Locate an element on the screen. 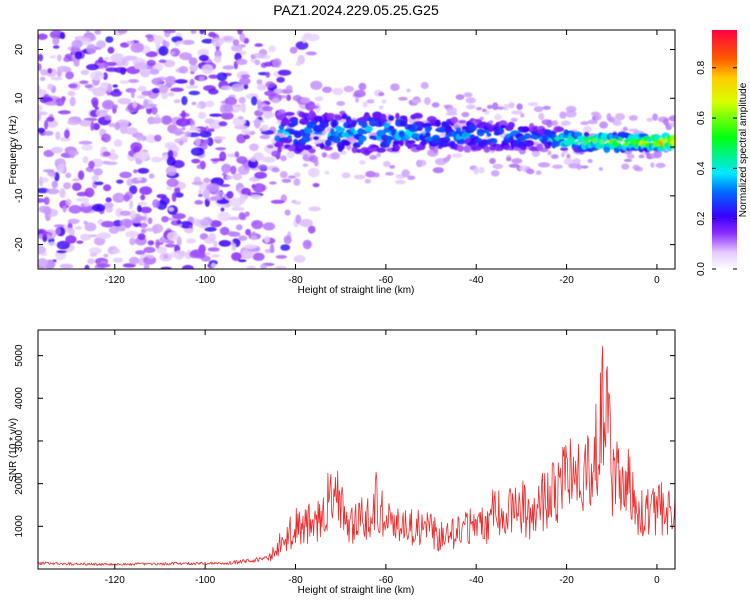 This screenshot has width=750, height=600. spectrogram-ylabel: Frequency (Hz) is located at coordinates (13, 150).